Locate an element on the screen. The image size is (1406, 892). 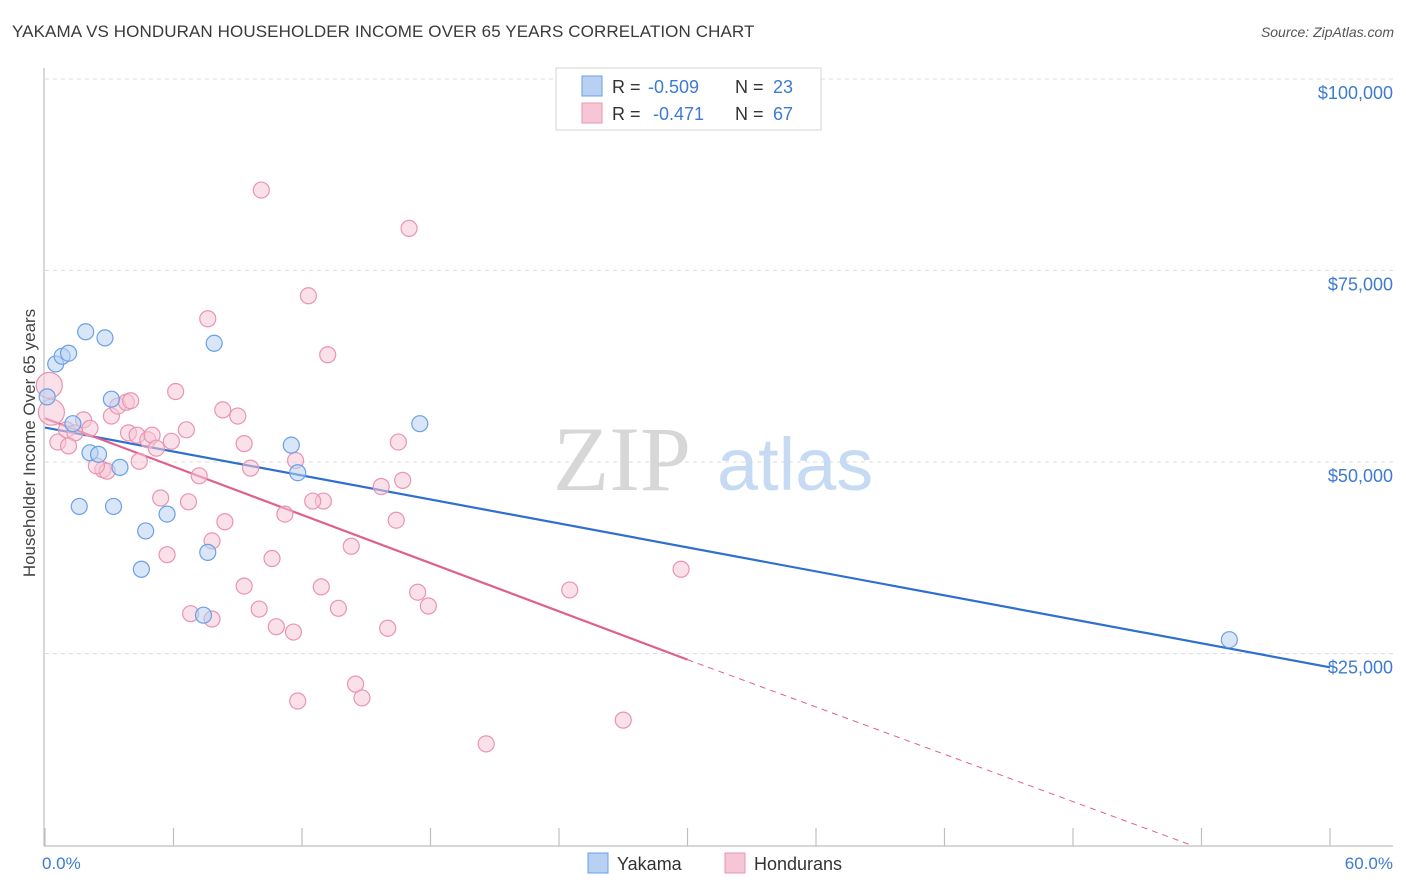
legend-n-value-1: 23 is located at coordinates (783, 87).